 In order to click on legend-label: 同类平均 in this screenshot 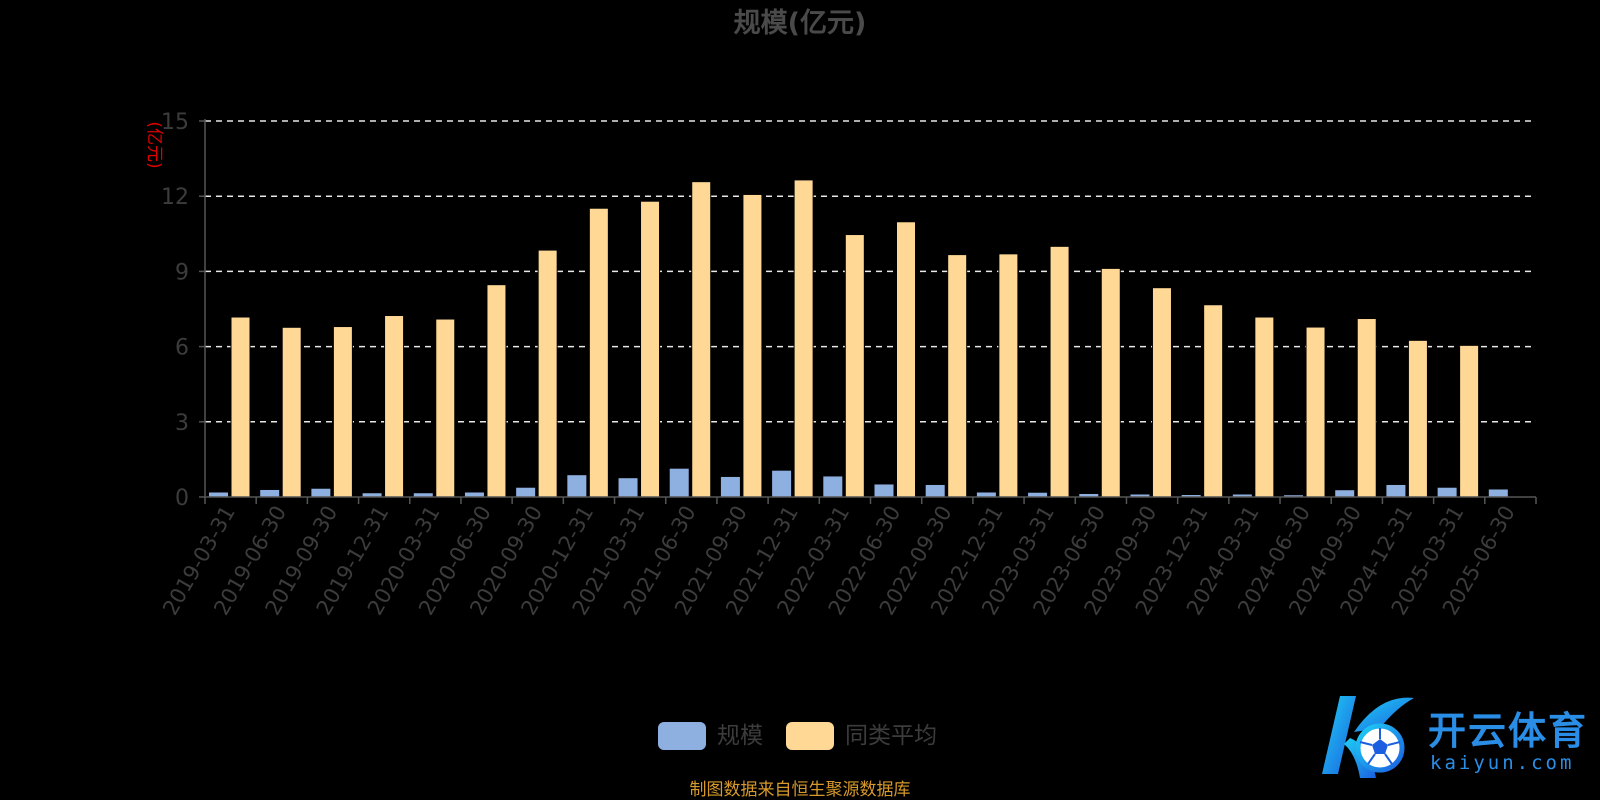, I will do `click(891, 736)`.